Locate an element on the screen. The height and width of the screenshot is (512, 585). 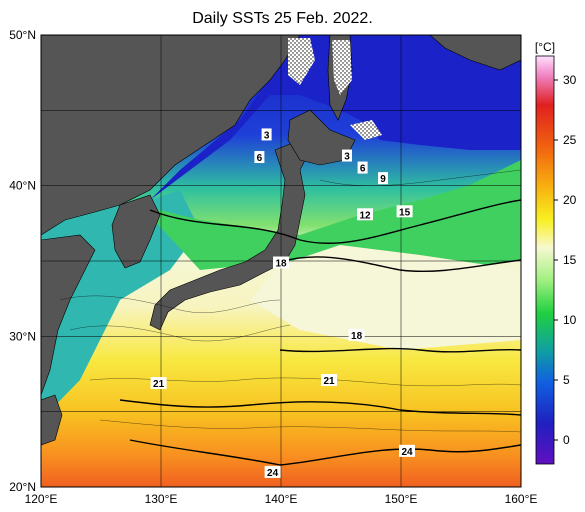
isotherm-label: 15 is located at coordinates (405, 212).